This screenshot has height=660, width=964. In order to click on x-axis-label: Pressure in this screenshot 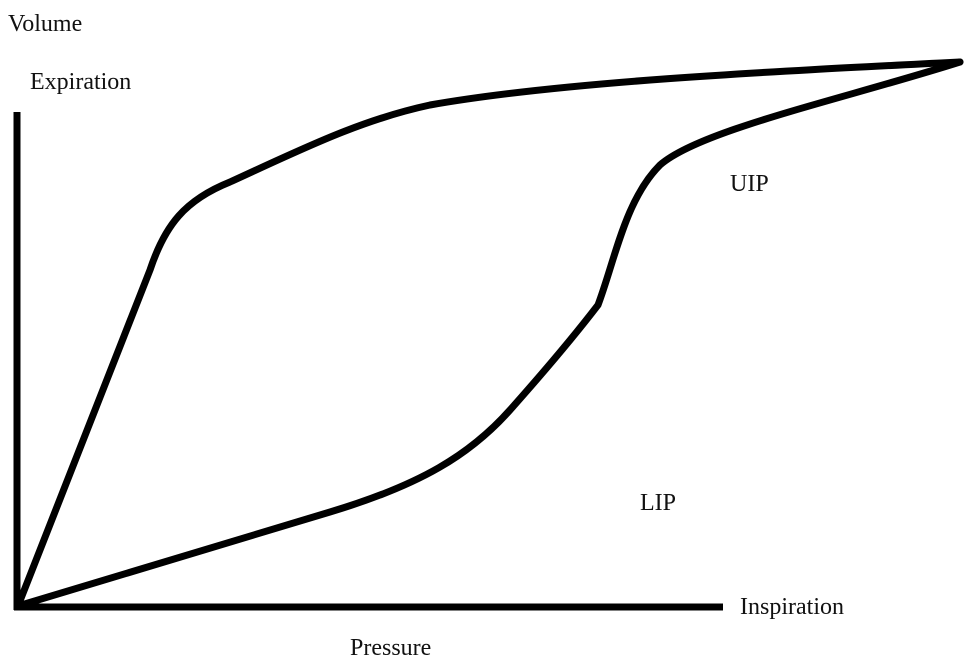, I will do `click(390, 647)`.